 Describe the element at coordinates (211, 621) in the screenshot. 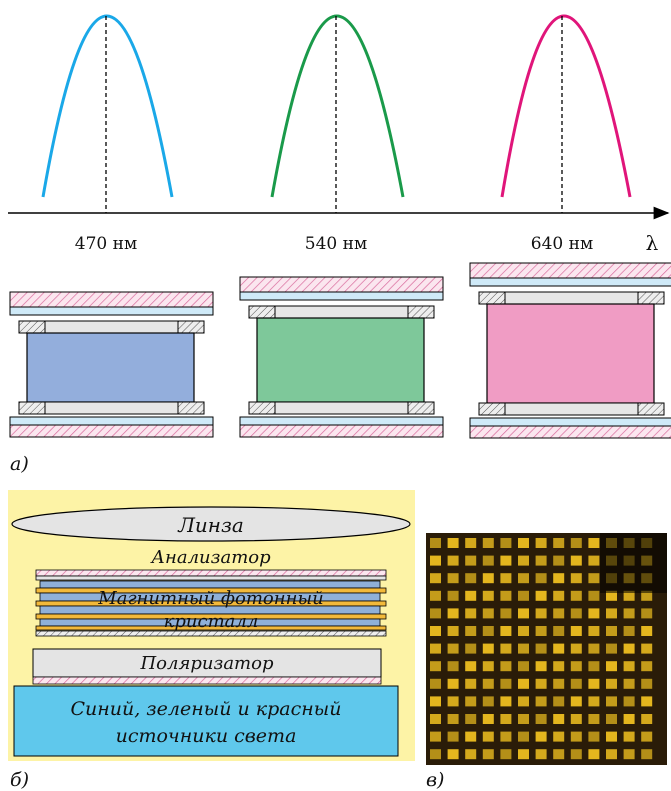

I see `crystal-label-line2: кристалл` at that location.